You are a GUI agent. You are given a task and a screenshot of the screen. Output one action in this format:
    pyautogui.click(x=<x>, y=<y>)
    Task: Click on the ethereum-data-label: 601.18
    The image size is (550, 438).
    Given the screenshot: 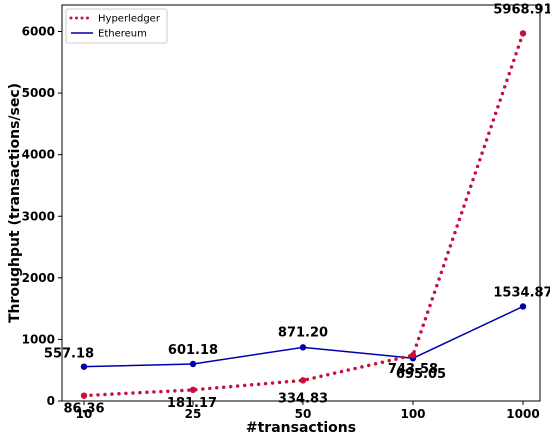 What is the action you would take?
    pyautogui.click(x=193, y=350)
    